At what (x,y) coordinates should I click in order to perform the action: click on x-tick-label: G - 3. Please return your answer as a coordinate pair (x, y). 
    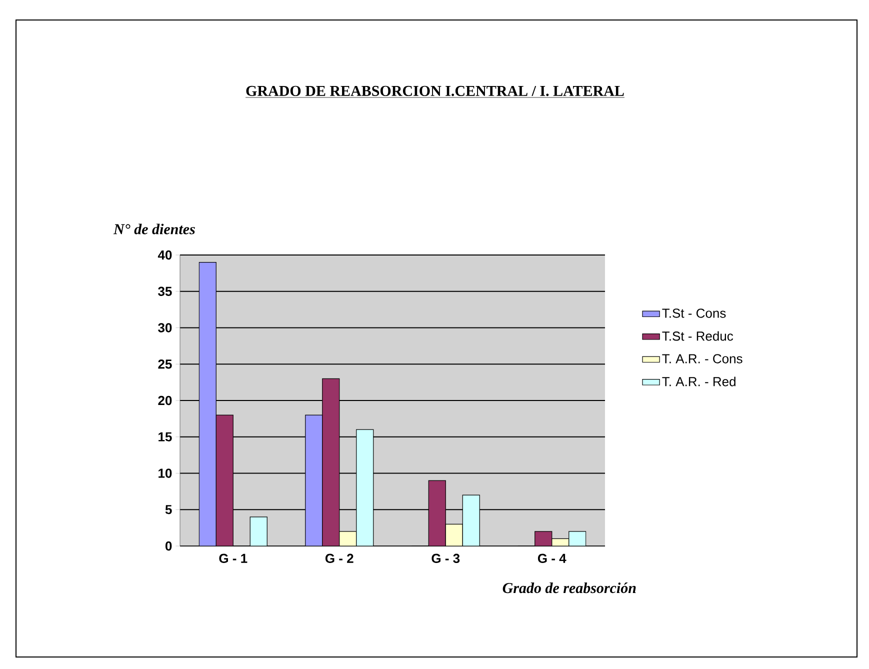
    Looking at the image, I should click on (446, 559).